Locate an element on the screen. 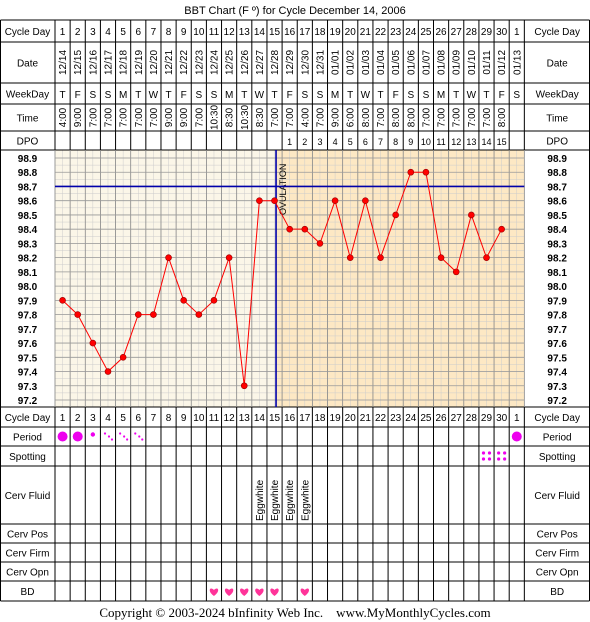  date-label: 12/31 is located at coordinates (320, 62).